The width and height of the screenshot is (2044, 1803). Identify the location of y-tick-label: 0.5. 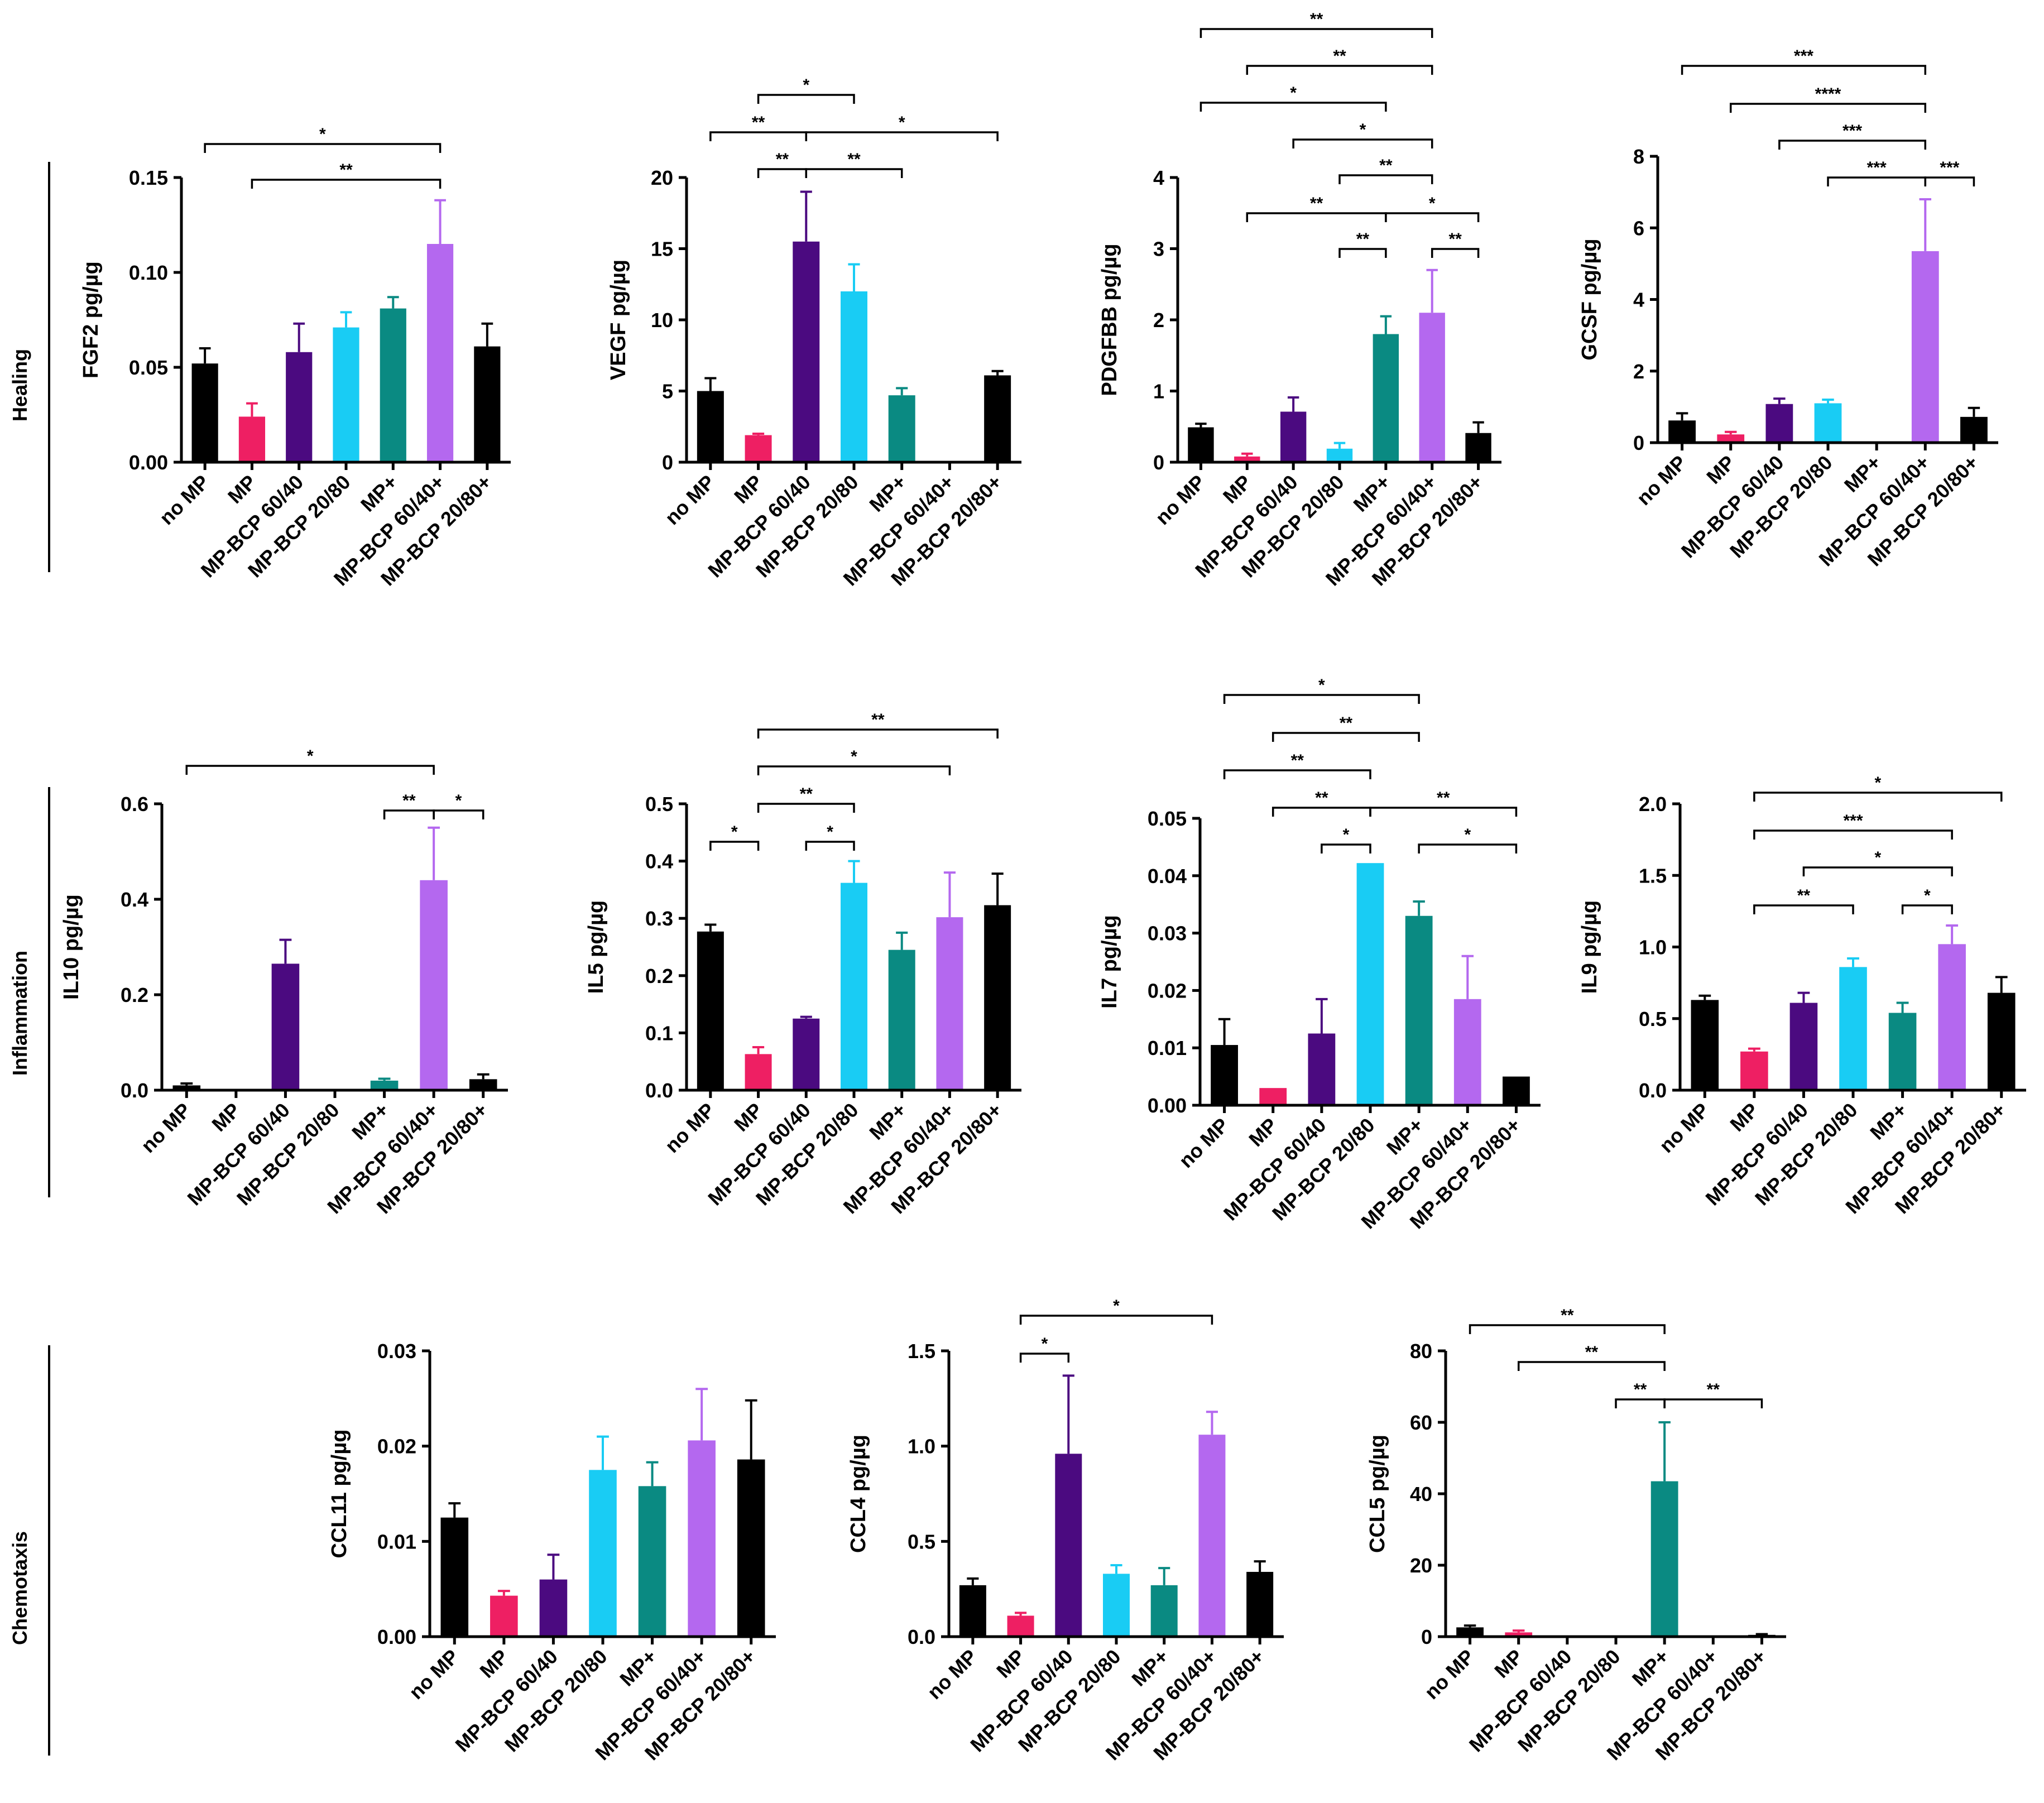
(659, 805).